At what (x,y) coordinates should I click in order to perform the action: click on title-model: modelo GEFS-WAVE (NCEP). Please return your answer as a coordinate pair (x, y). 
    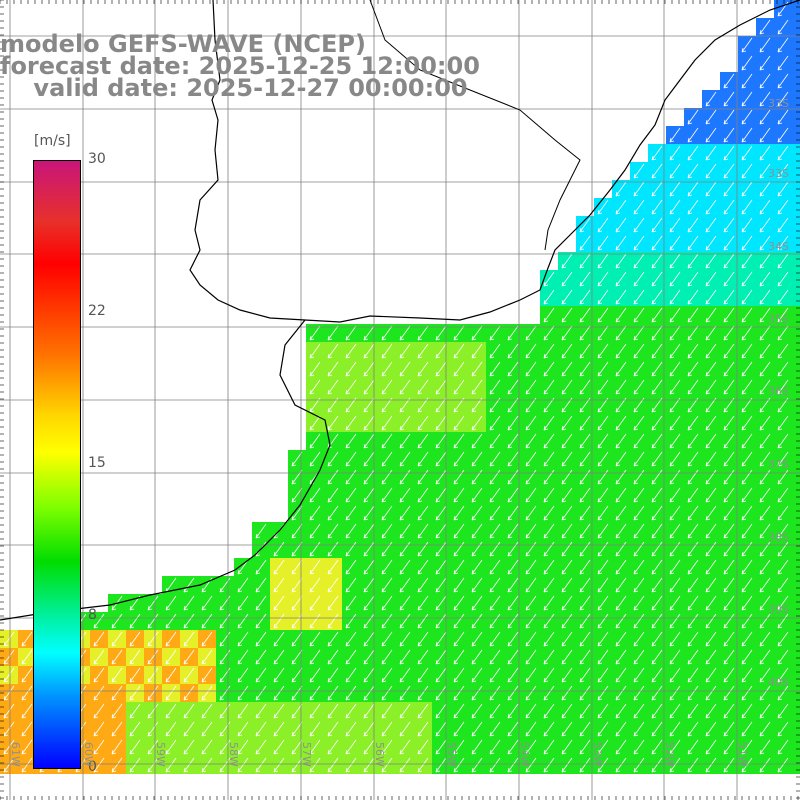
    Looking at the image, I should click on (183, 44).